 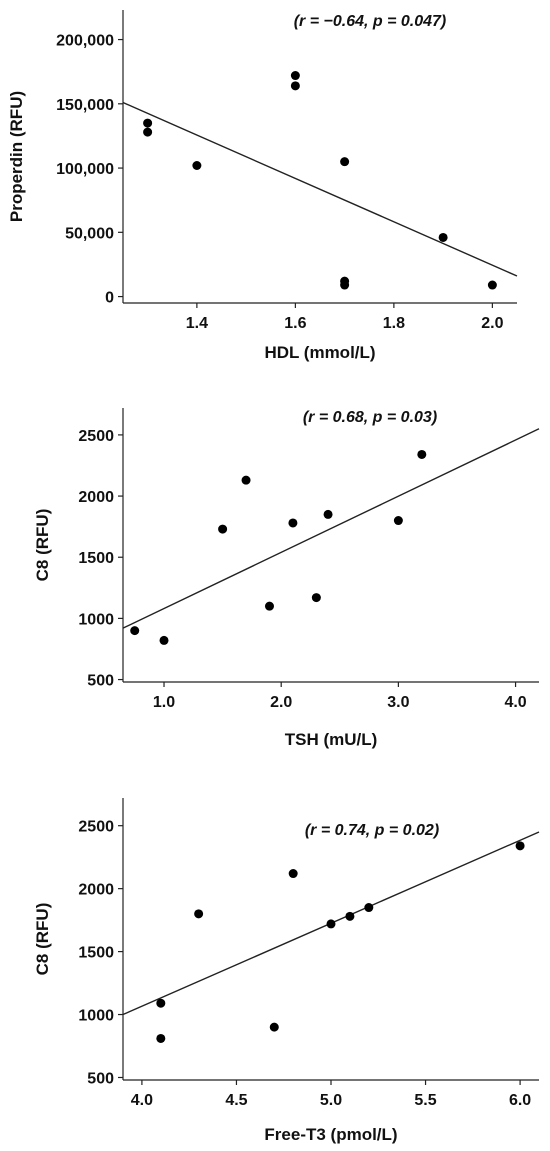 I want to click on x-tick-label: 3.0, so click(x=398, y=702).